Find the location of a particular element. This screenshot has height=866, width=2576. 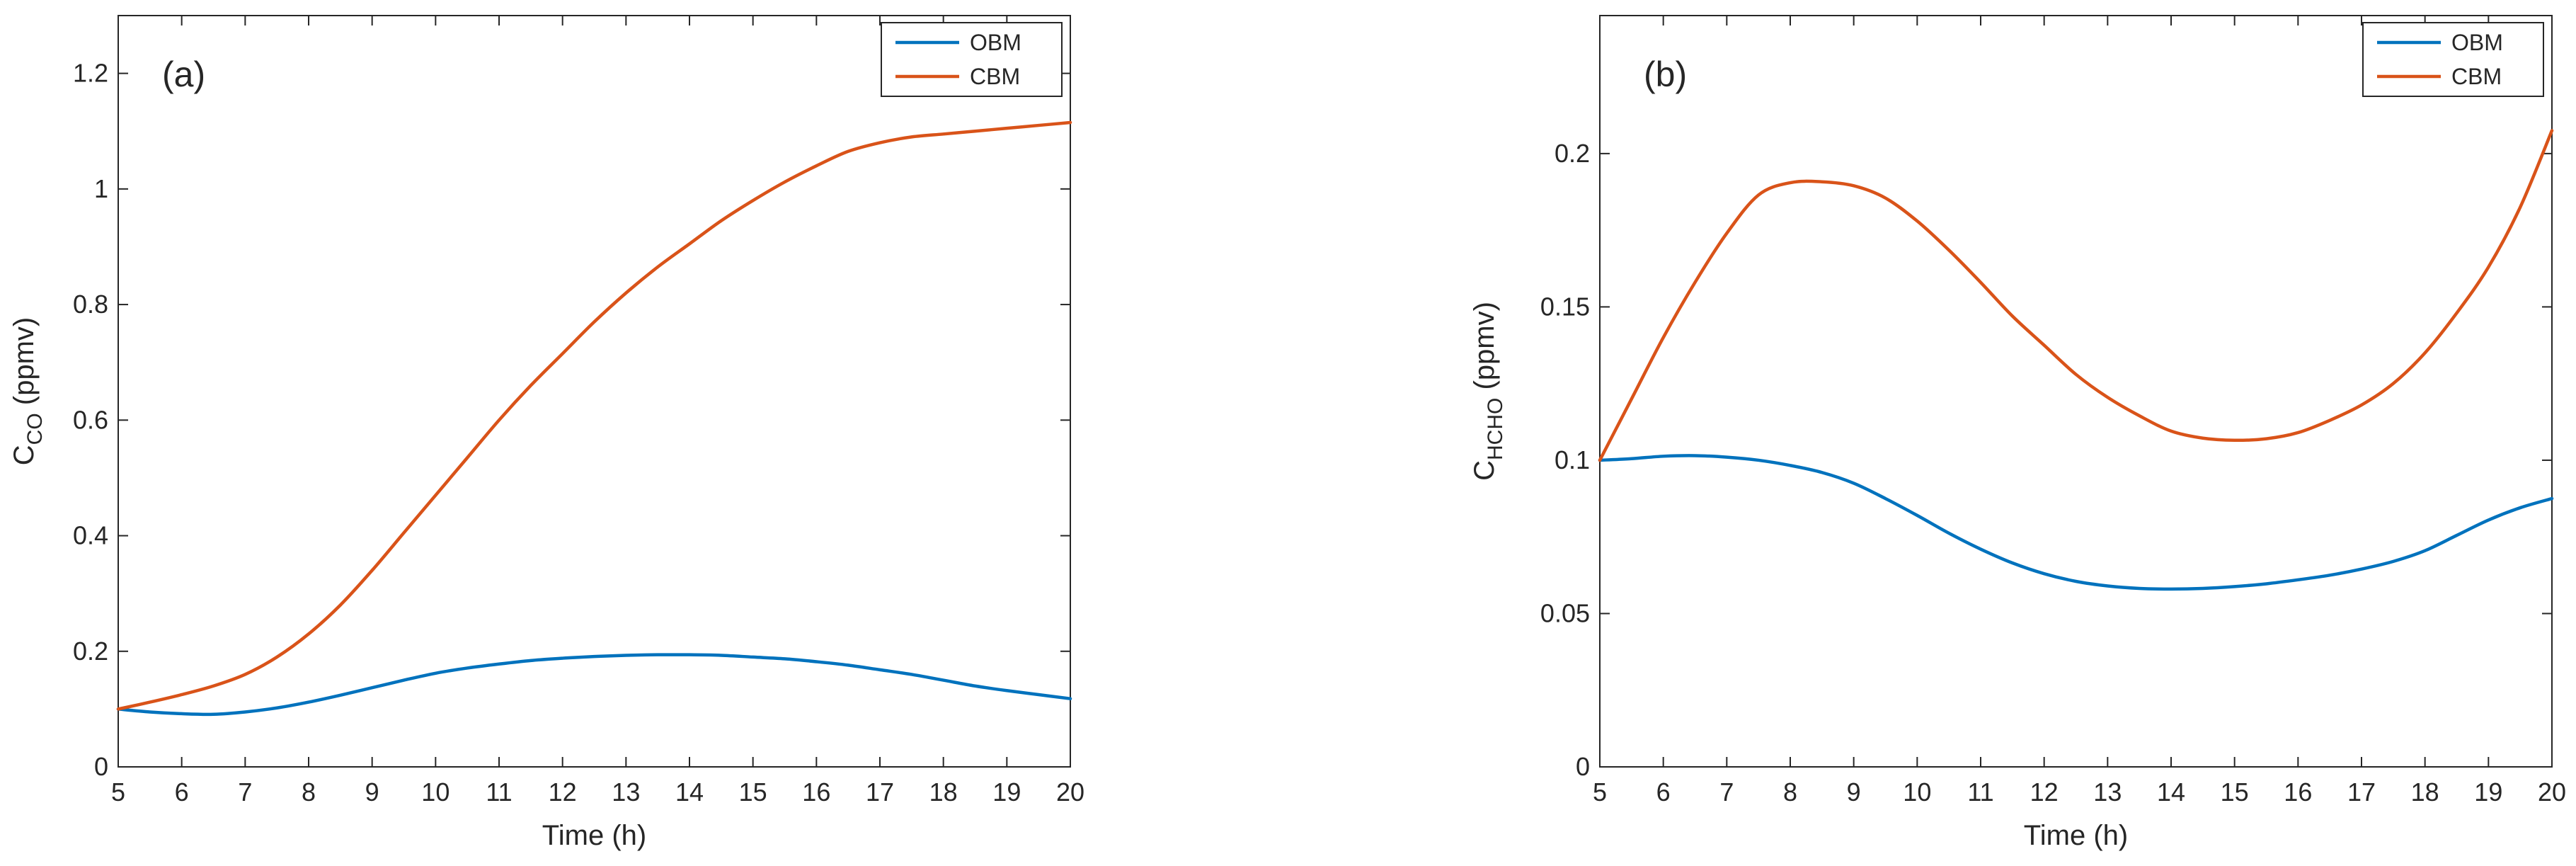

y-axis-label-subscript: HCHO is located at coordinates (1495, 429).